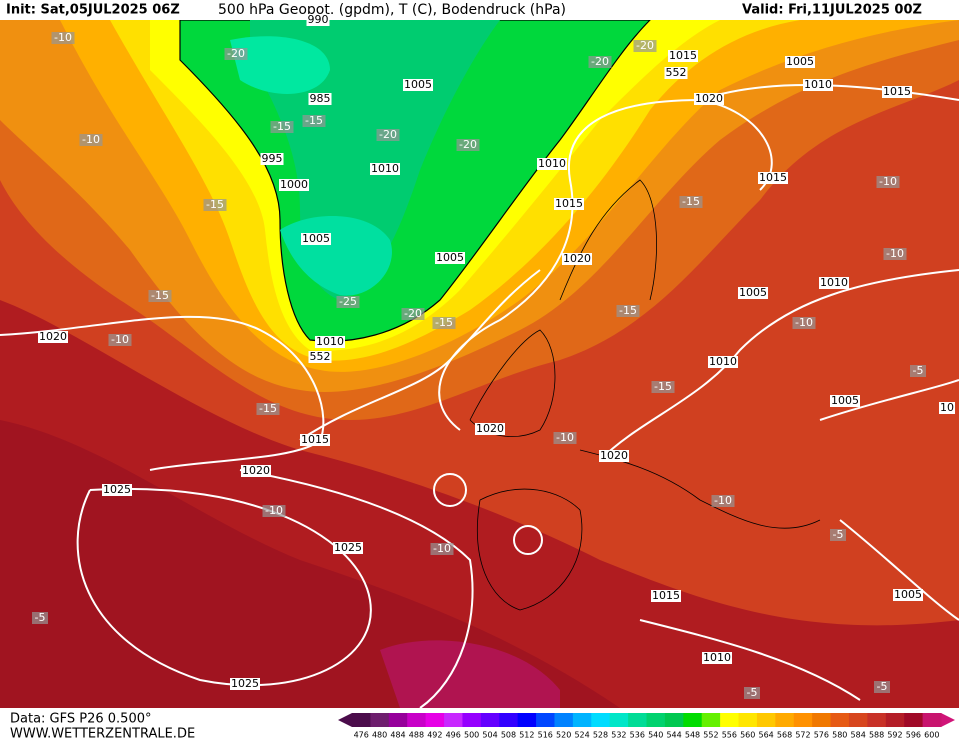  I want to click on colorbar-label: 508, so click(508, 735).